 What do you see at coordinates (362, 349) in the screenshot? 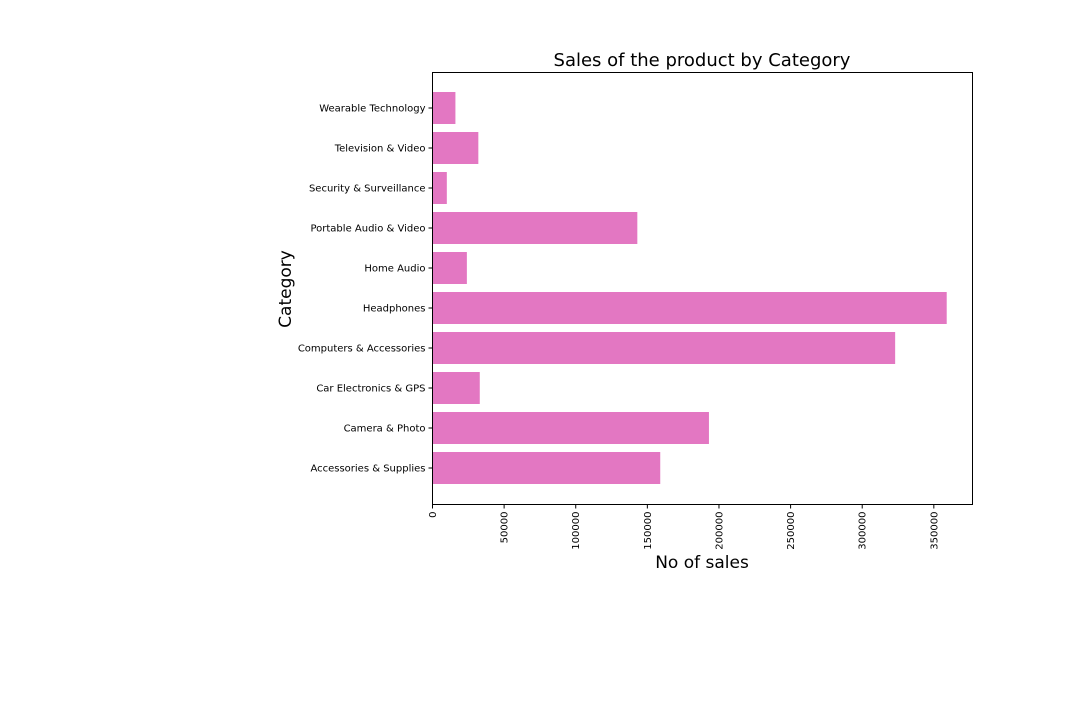
I see `y-tick-label: Computers & Accessories` at bounding box center [362, 349].